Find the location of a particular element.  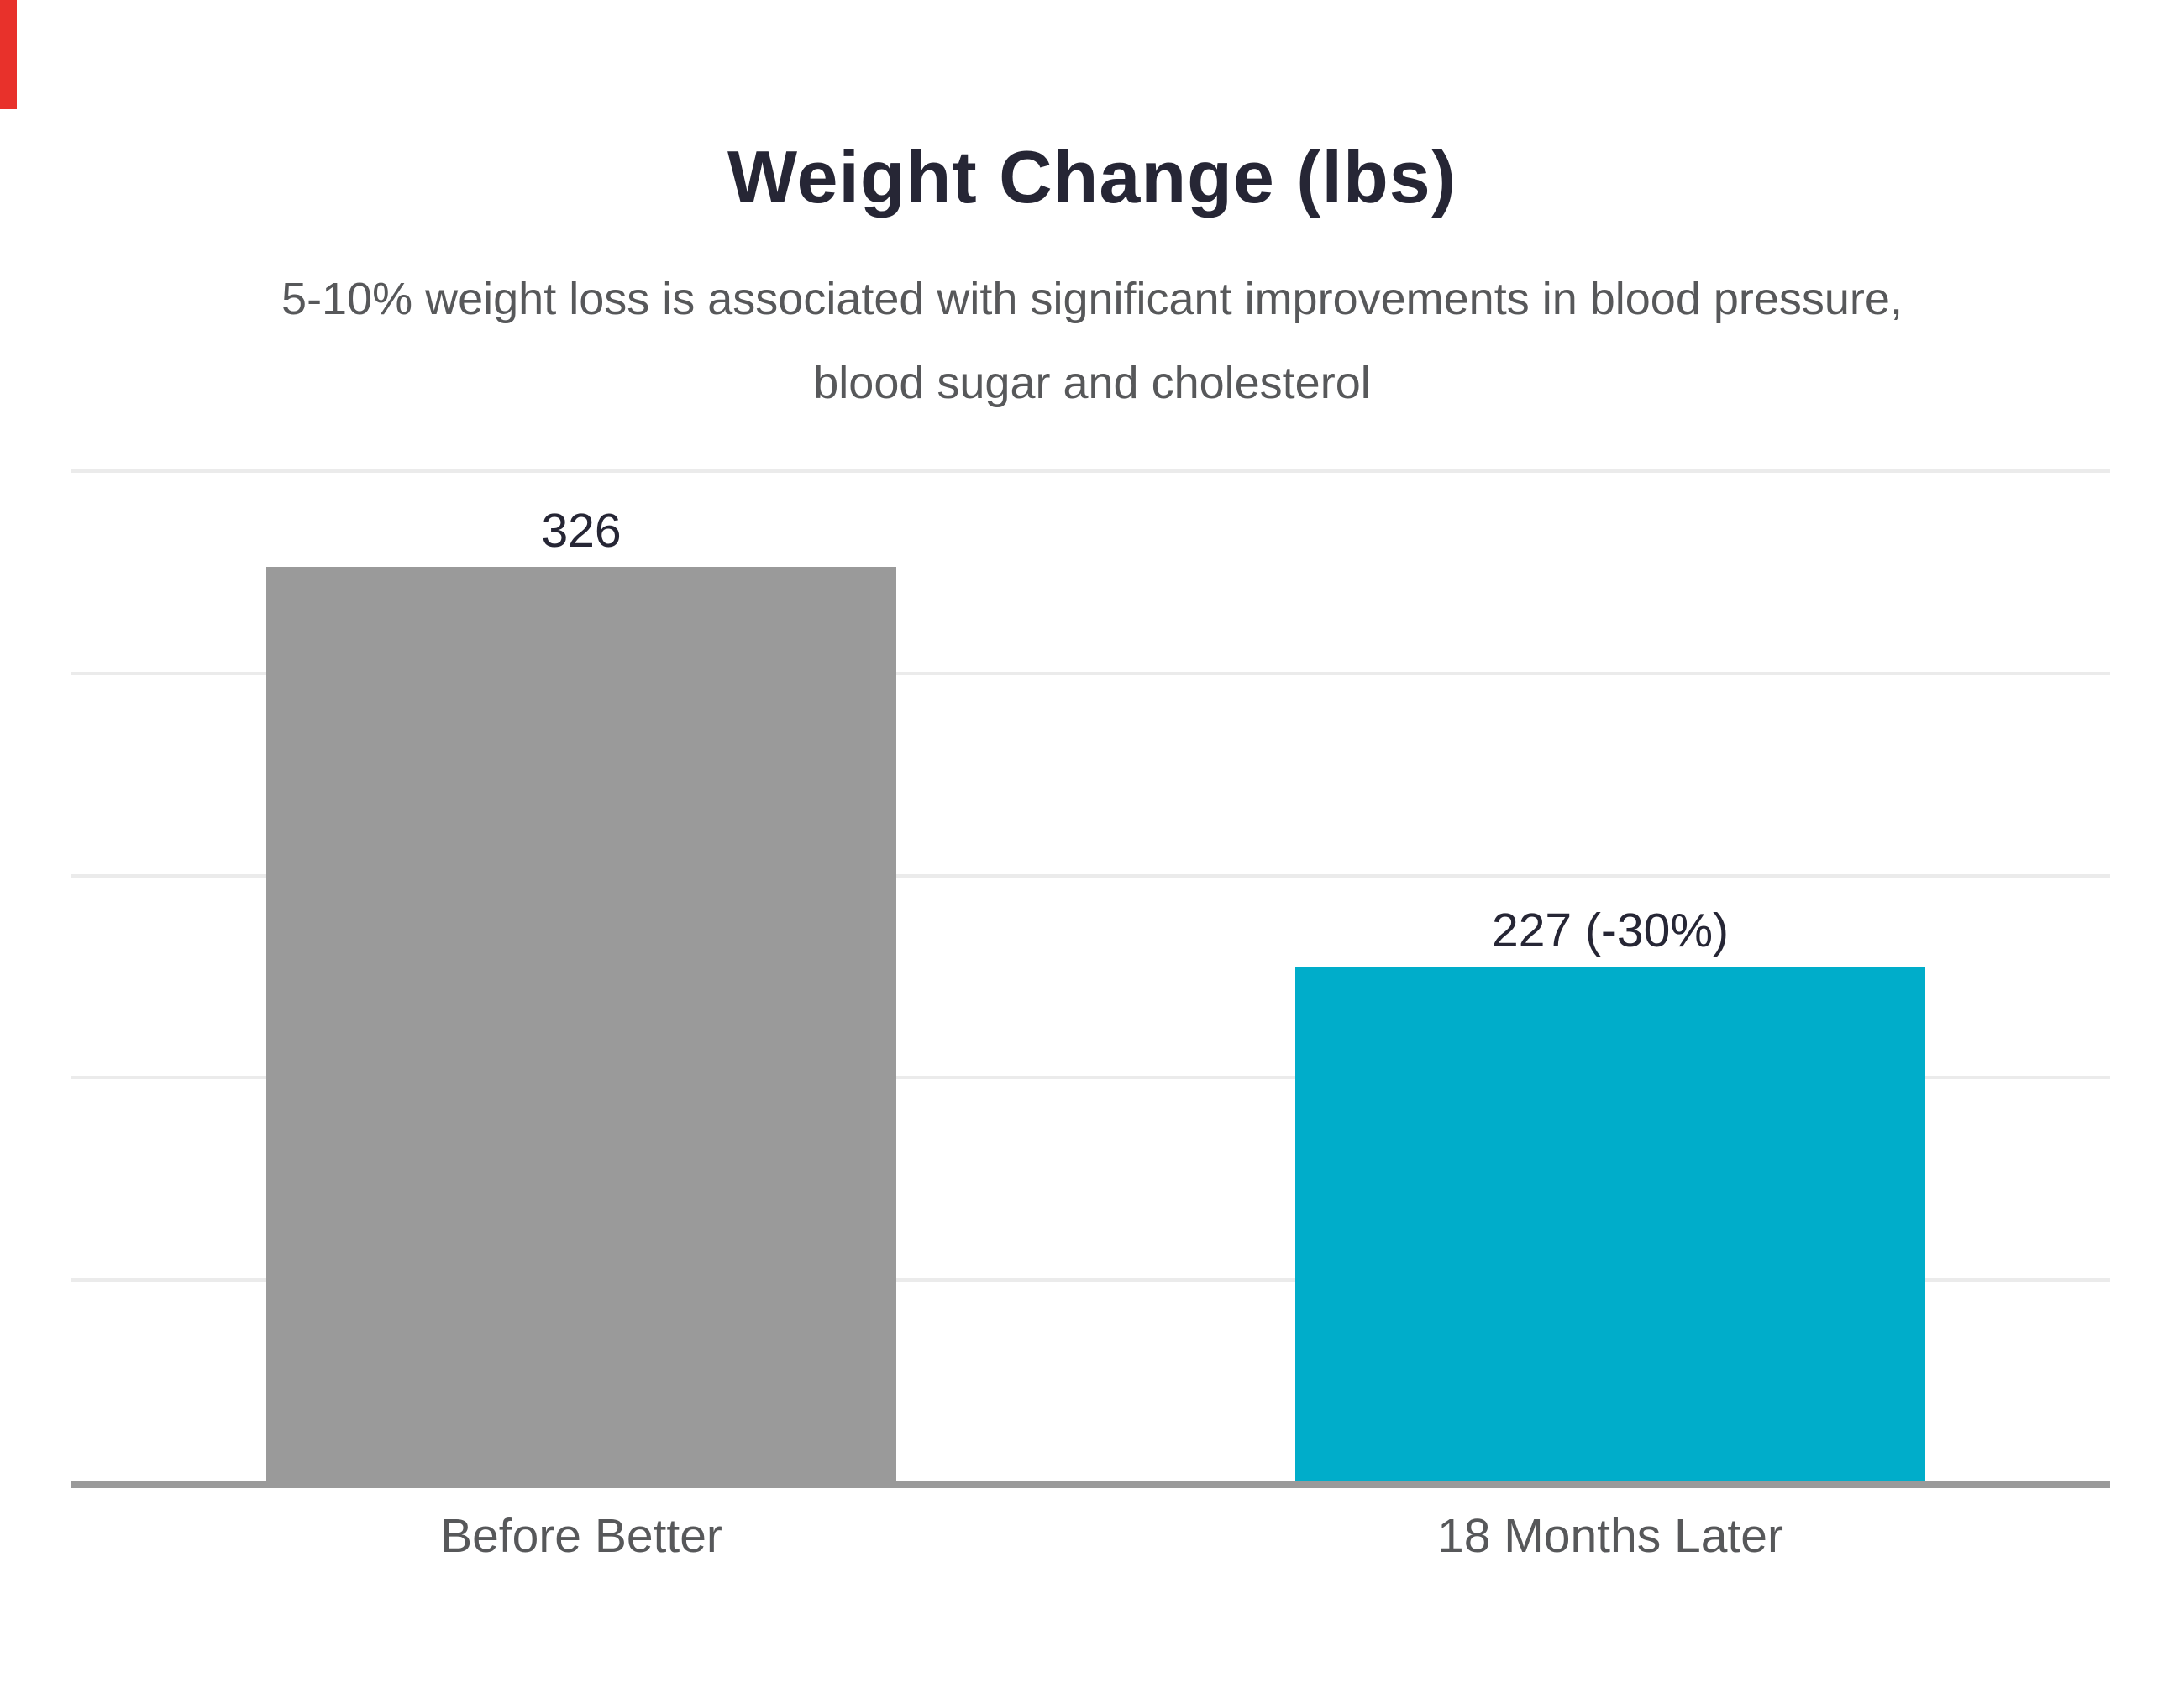

x-axis-label-before-better: Before Better is located at coordinates (581, 1536).